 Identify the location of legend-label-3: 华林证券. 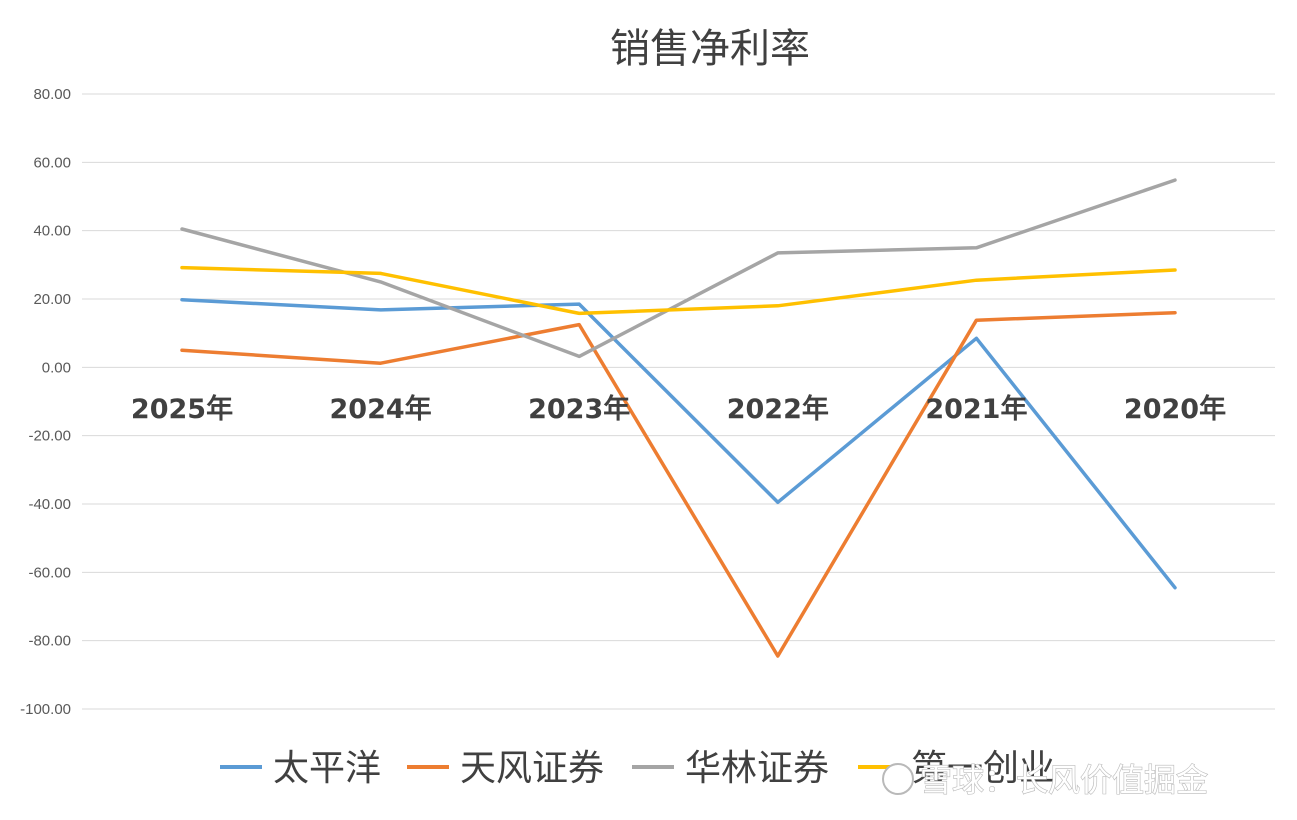
(757, 768).